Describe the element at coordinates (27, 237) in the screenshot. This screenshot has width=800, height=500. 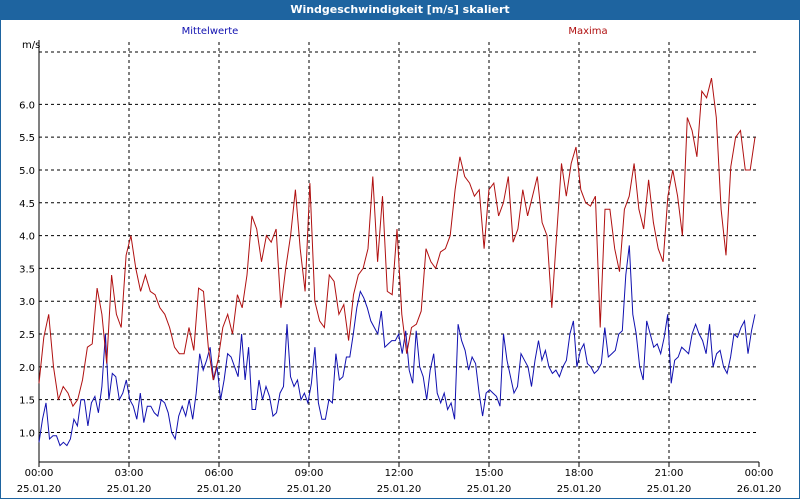
I see `y-tick-label: 4.0` at that location.